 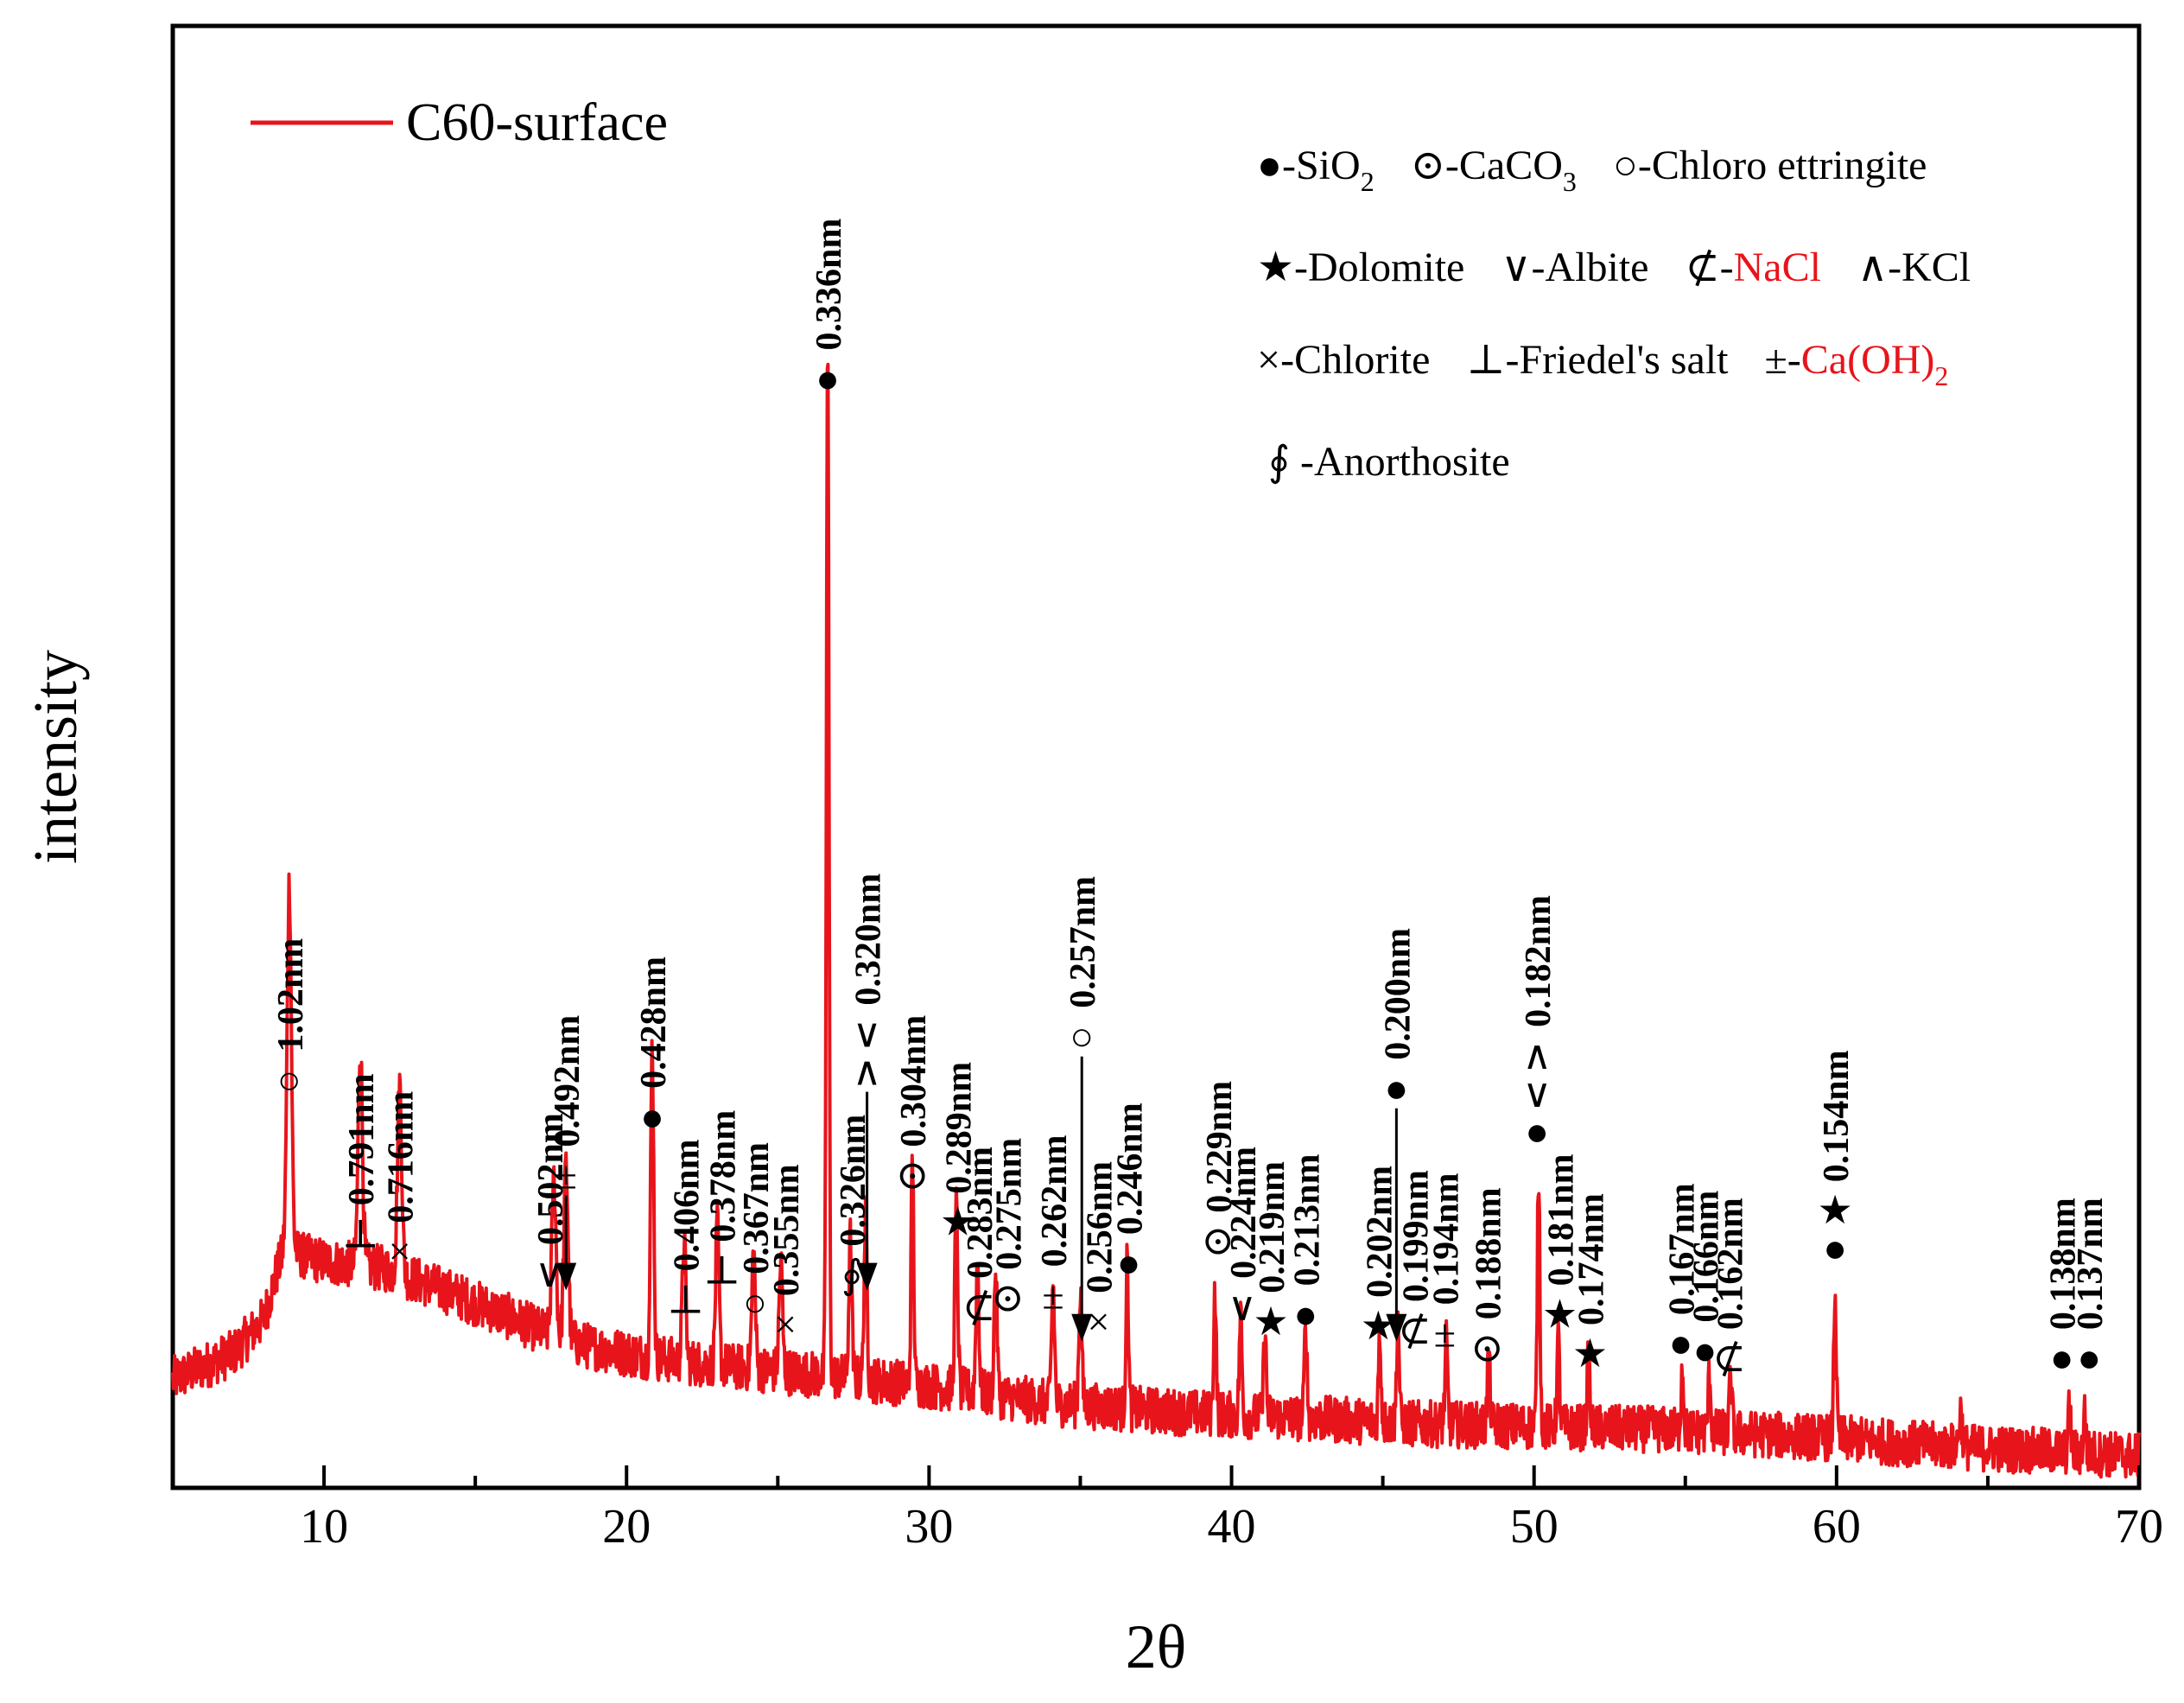 What do you see at coordinates (1380, 1257) in the screenshot?
I see `peak-annotation: ★ 0.202nm` at bounding box center [1380, 1257].